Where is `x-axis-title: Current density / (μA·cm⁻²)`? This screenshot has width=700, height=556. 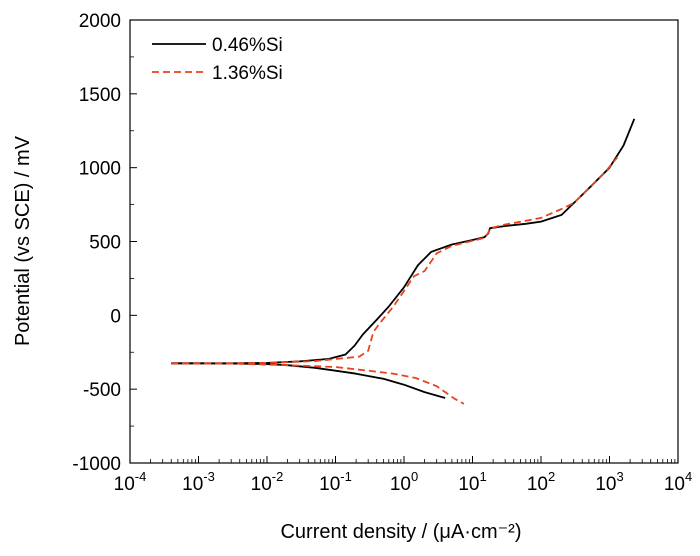 x-axis-title: Current density / (μA·cm⁻²) is located at coordinates (400, 532).